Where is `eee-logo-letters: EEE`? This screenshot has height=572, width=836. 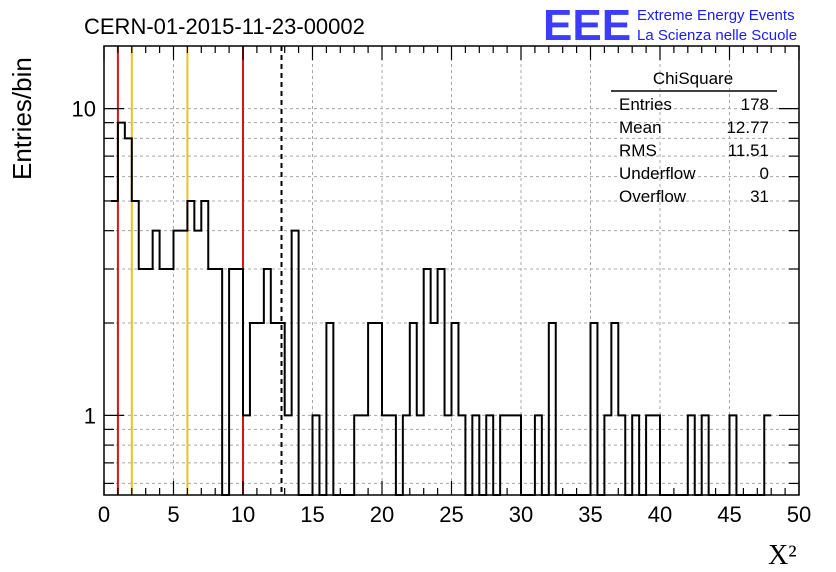
eee-logo-letters: EEE is located at coordinates (587, 25).